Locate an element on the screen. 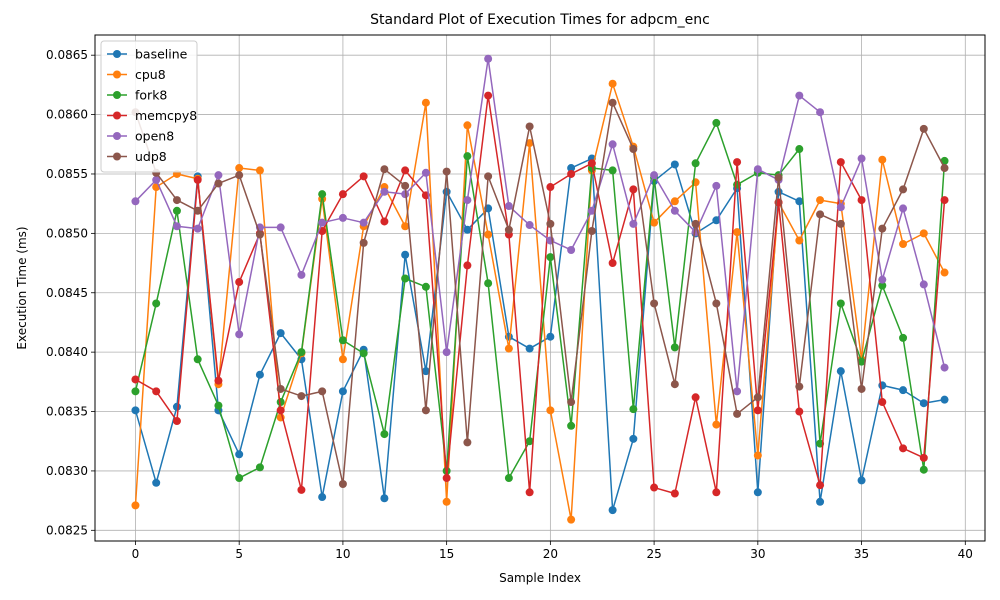 The width and height of the screenshot is (1000, 600). x-axis-label: Sample Index is located at coordinates (540, 578).